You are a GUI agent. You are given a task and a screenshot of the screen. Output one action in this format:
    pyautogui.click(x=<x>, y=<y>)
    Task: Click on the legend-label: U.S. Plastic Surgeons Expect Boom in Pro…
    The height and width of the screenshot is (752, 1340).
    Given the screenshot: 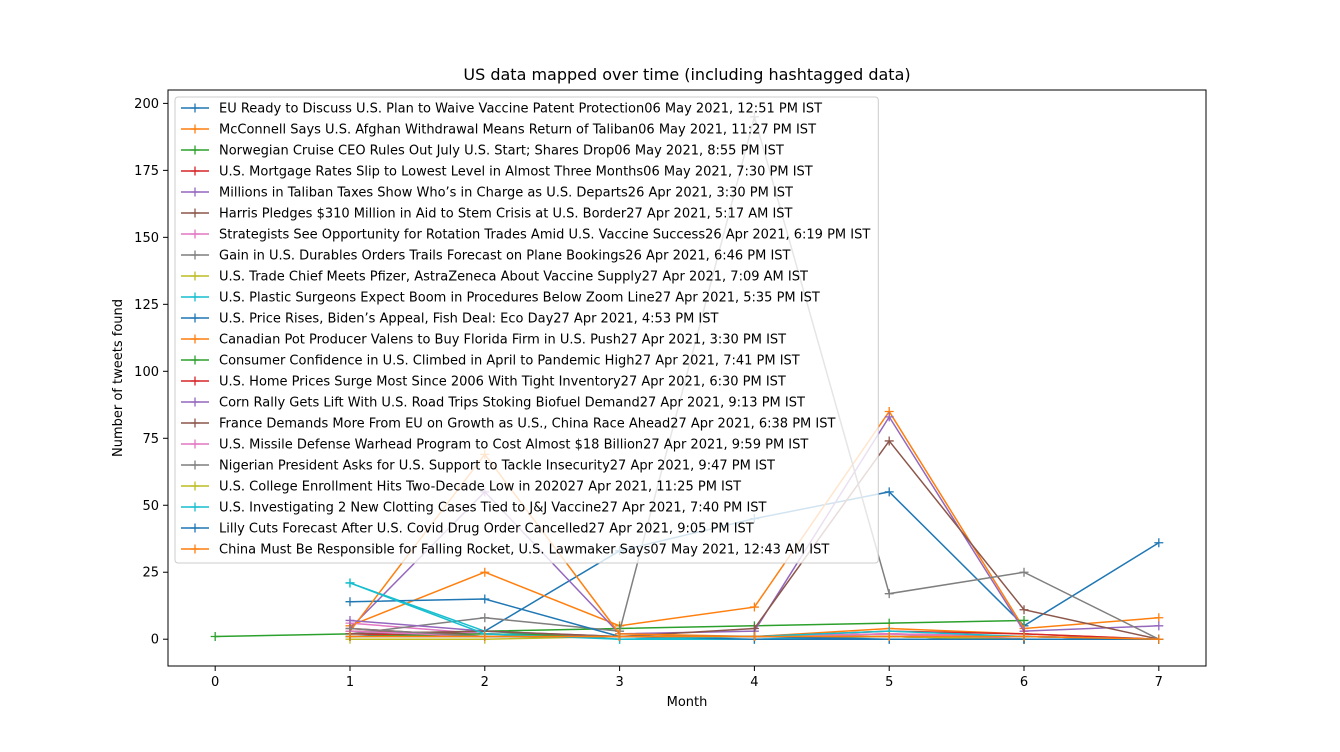 What is the action you would take?
    pyautogui.click(x=519, y=298)
    